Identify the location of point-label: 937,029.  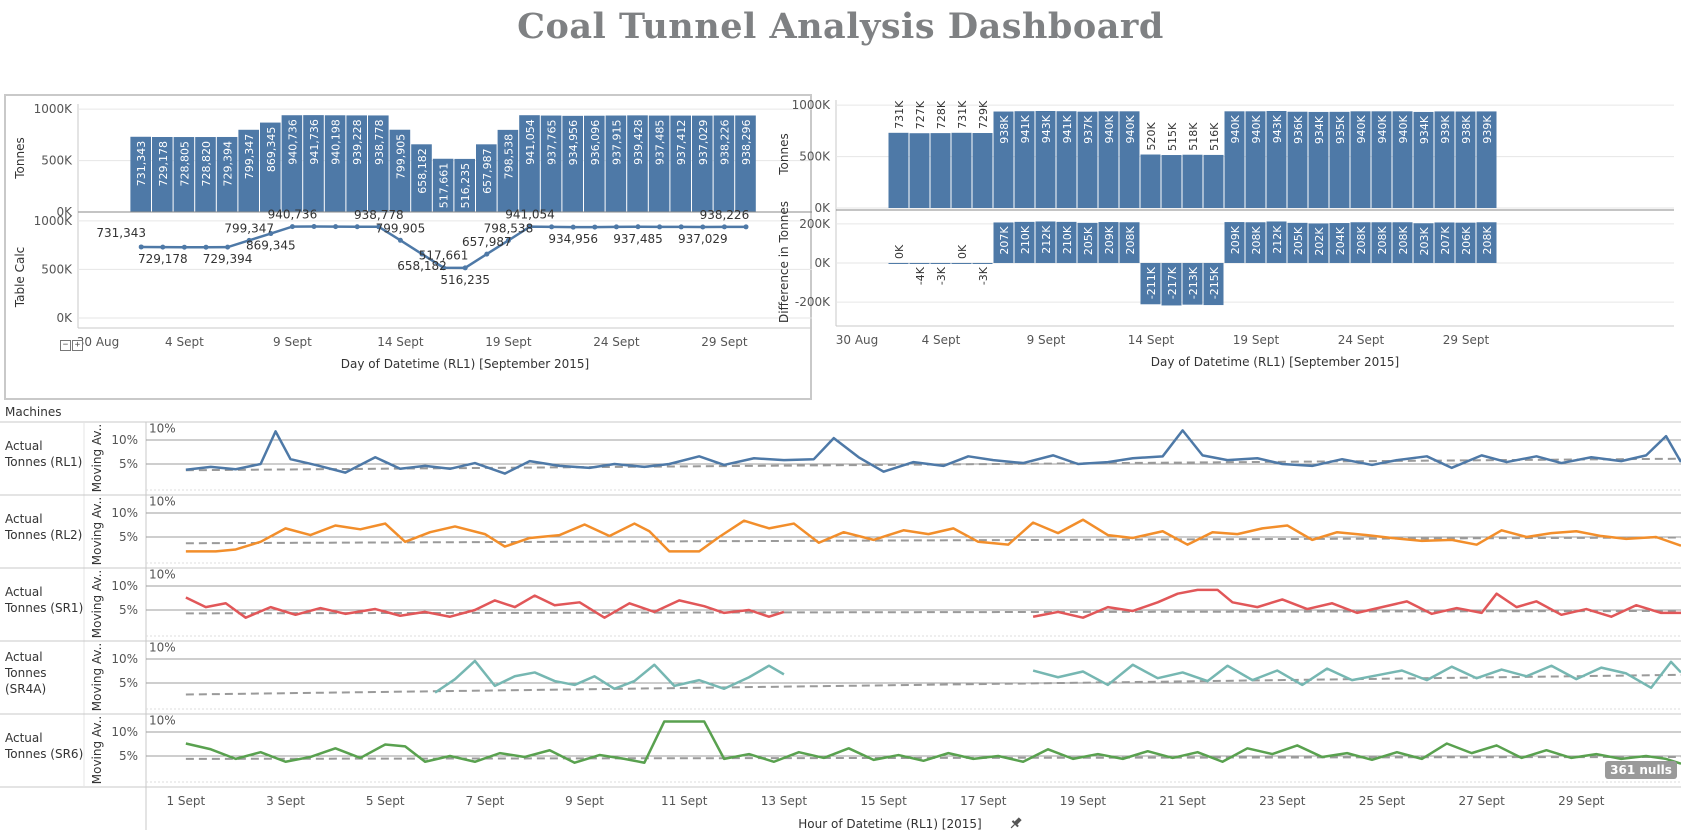
(703, 239).